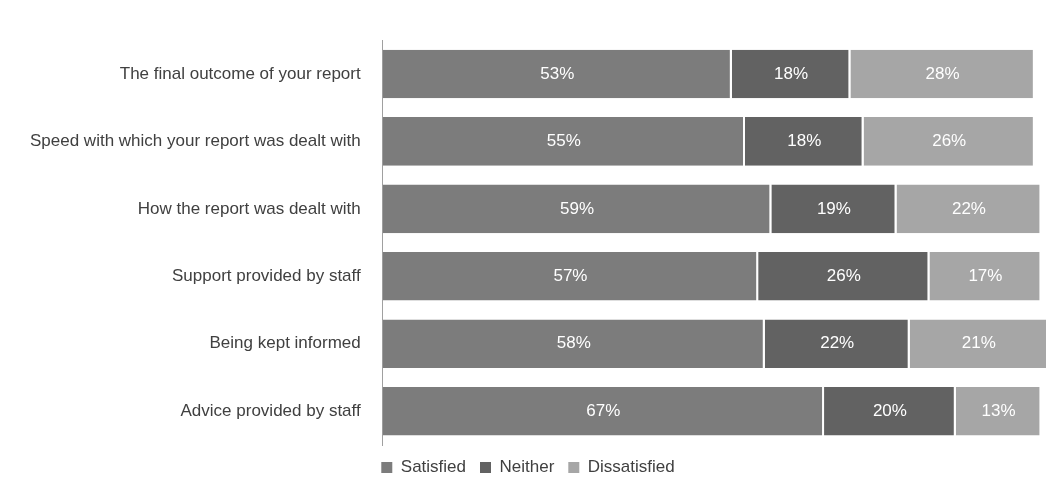  I want to click on legend-label: Satisfied, so click(433, 467).